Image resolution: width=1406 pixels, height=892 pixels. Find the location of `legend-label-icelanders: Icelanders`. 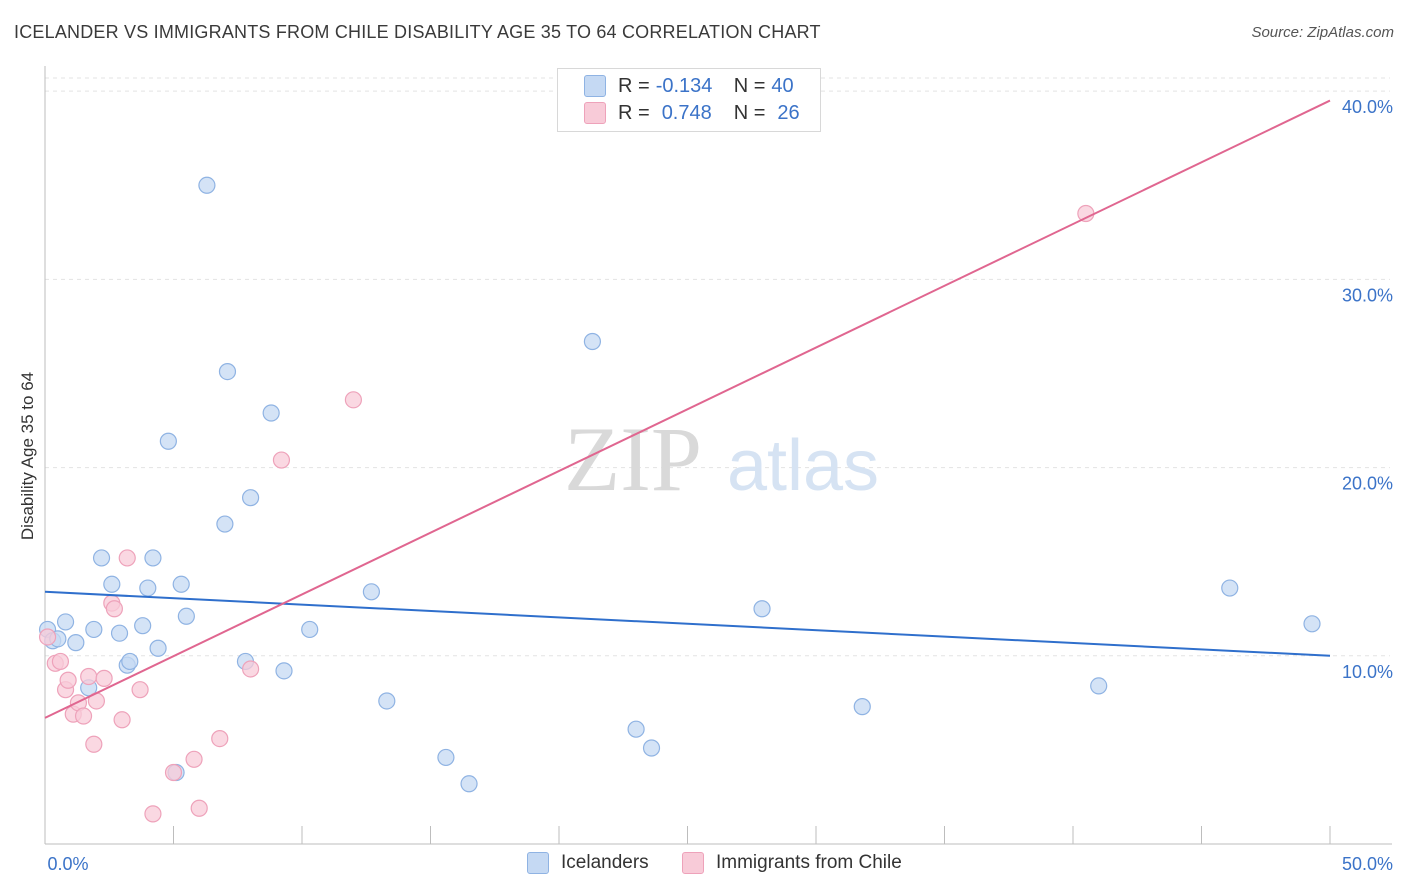

legend-label-icelanders: Icelanders is located at coordinates (605, 862).